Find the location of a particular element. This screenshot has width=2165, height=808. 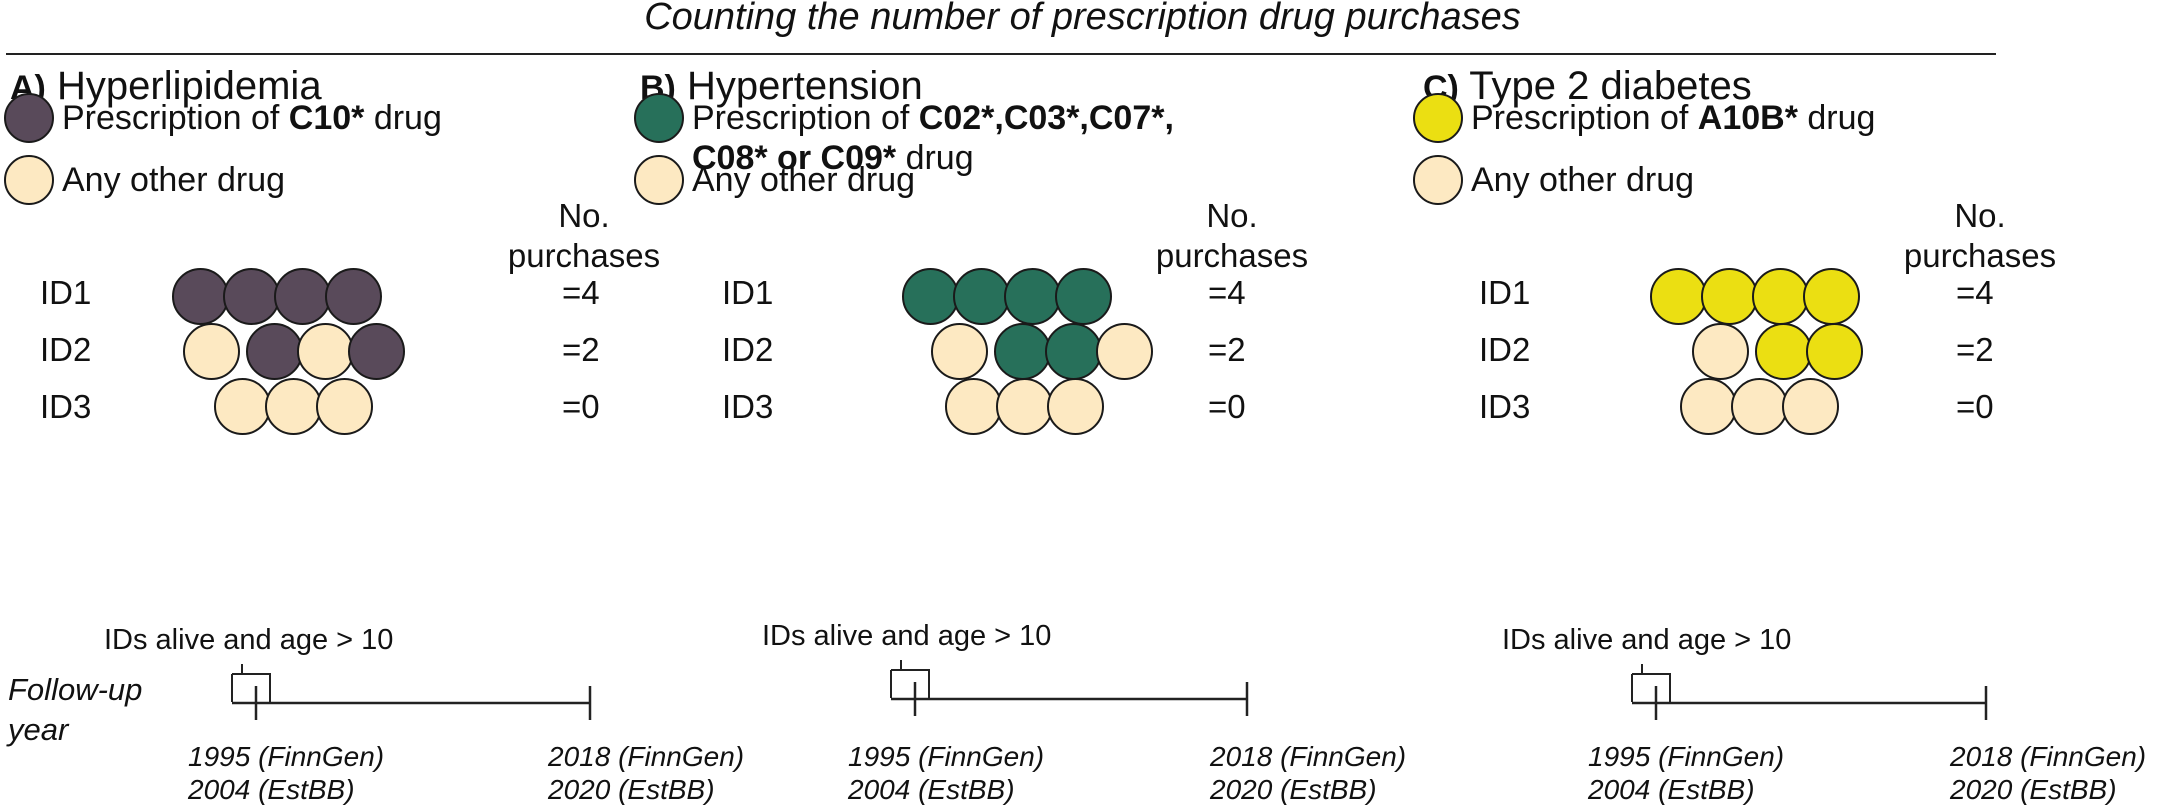

follow-up-year-label: Follow-up year is located at coordinates (75, 709).